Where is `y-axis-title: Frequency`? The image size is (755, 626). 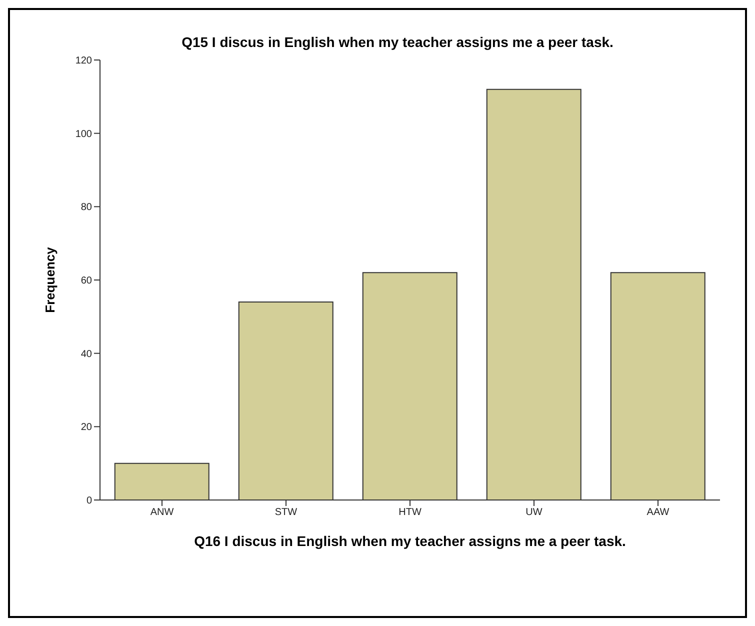 y-axis-title: Frequency is located at coordinates (50, 279).